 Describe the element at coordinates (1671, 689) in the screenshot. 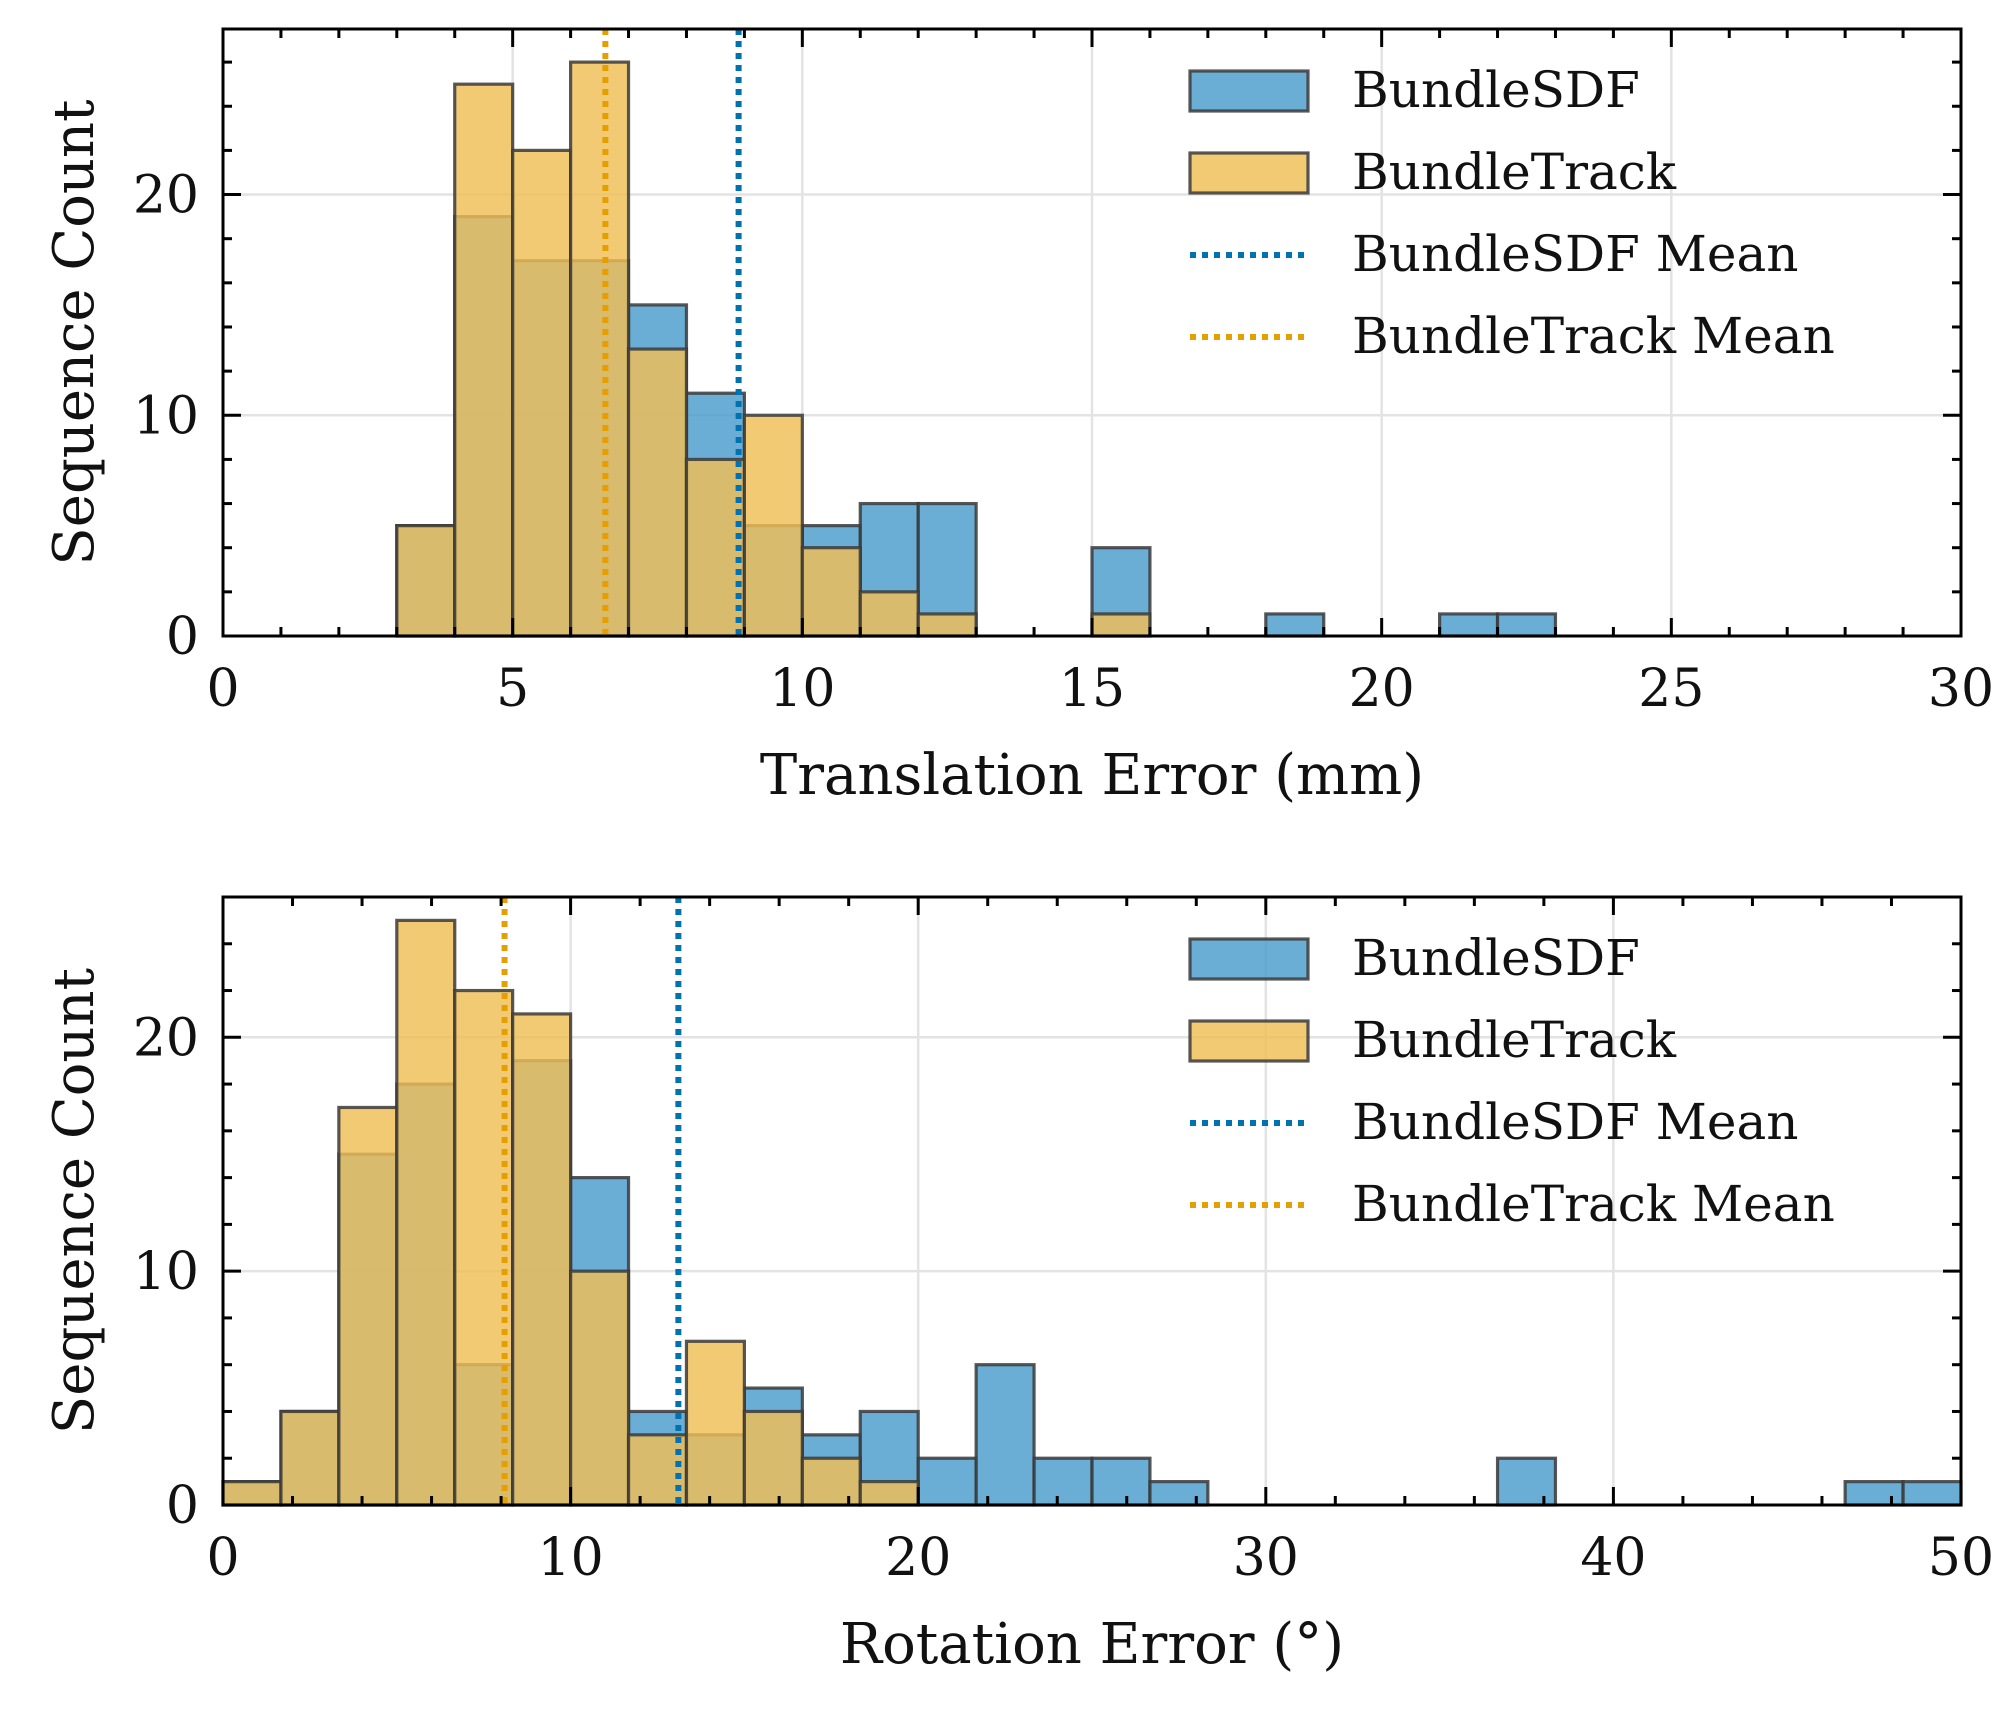

I see `x-tick-label: 25` at that location.